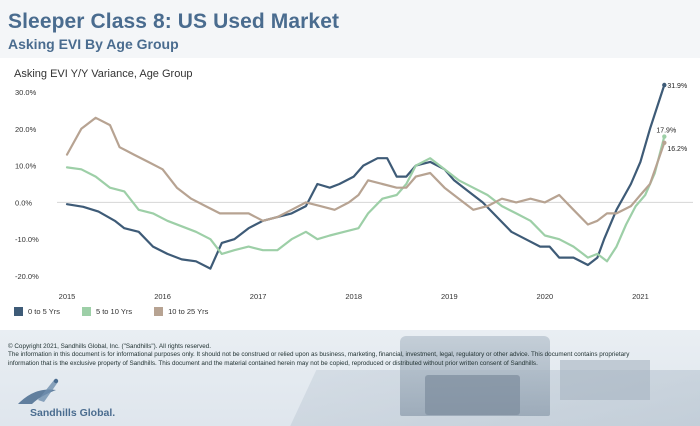  I want to click on x-tick-label: 2018, so click(353, 296).